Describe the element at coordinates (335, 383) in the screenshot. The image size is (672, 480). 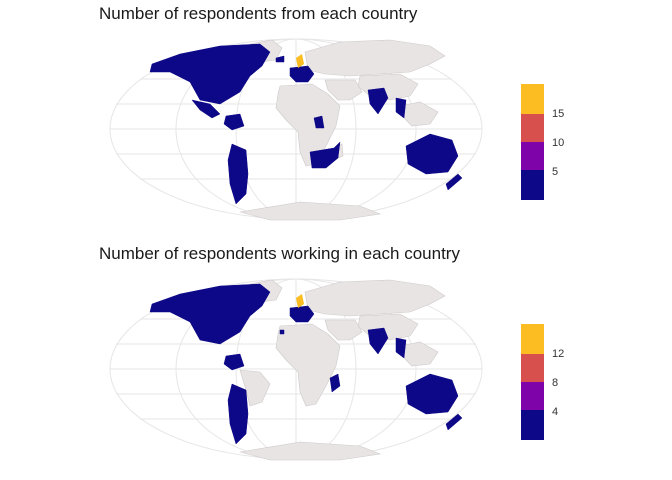
I see `country-mozambique` at that location.